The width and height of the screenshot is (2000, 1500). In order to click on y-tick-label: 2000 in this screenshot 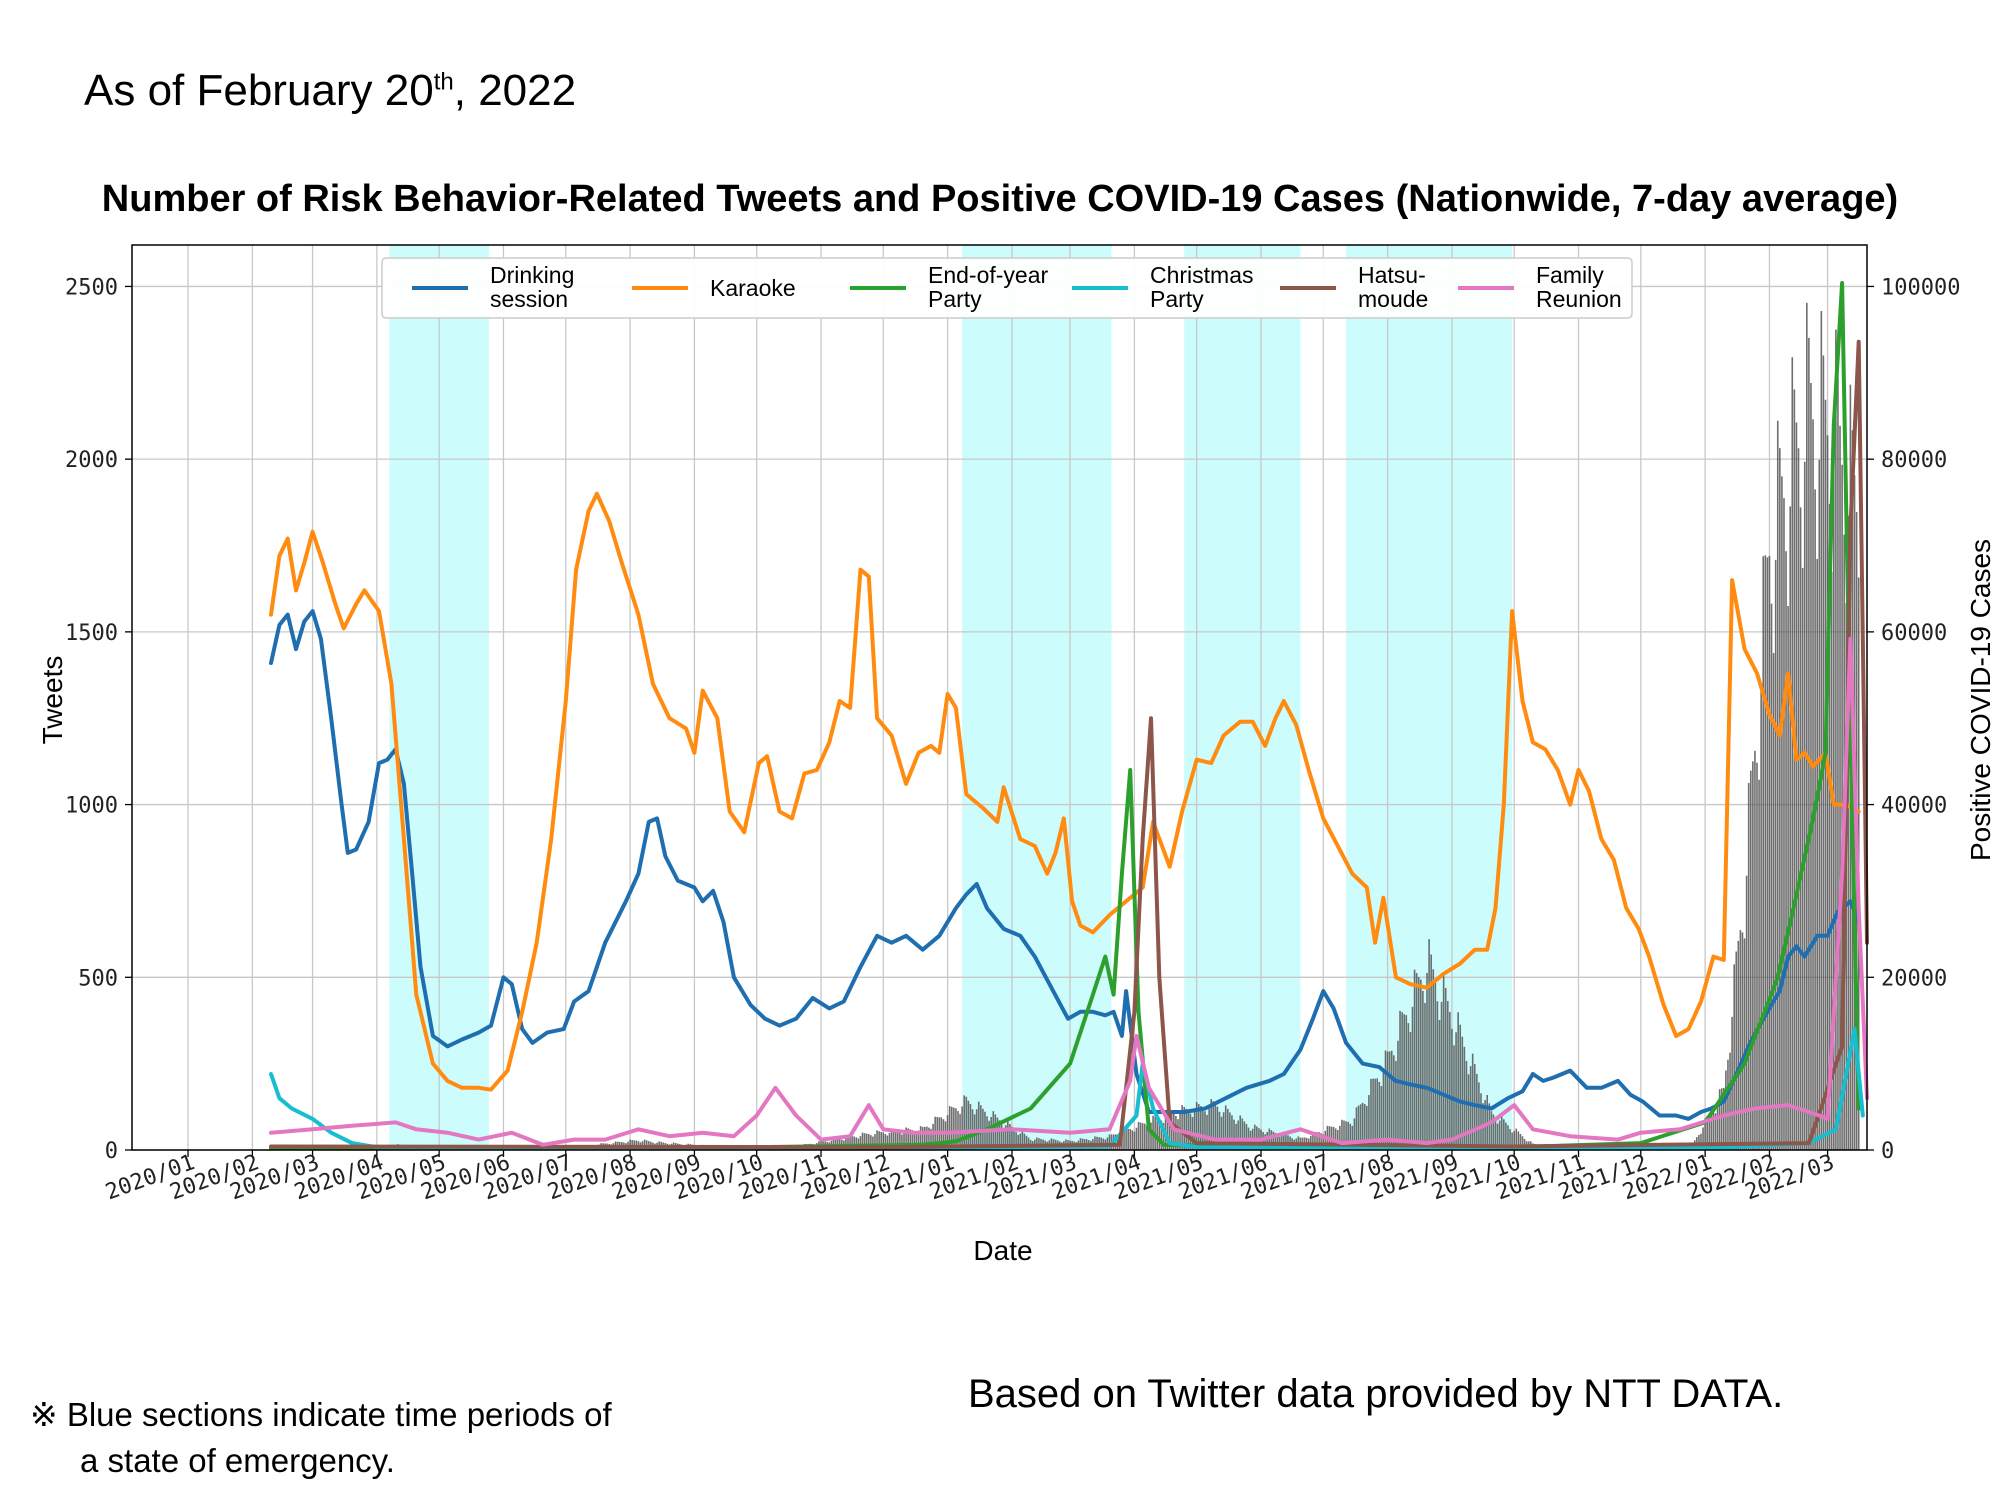, I will do `click(91, 460)`.